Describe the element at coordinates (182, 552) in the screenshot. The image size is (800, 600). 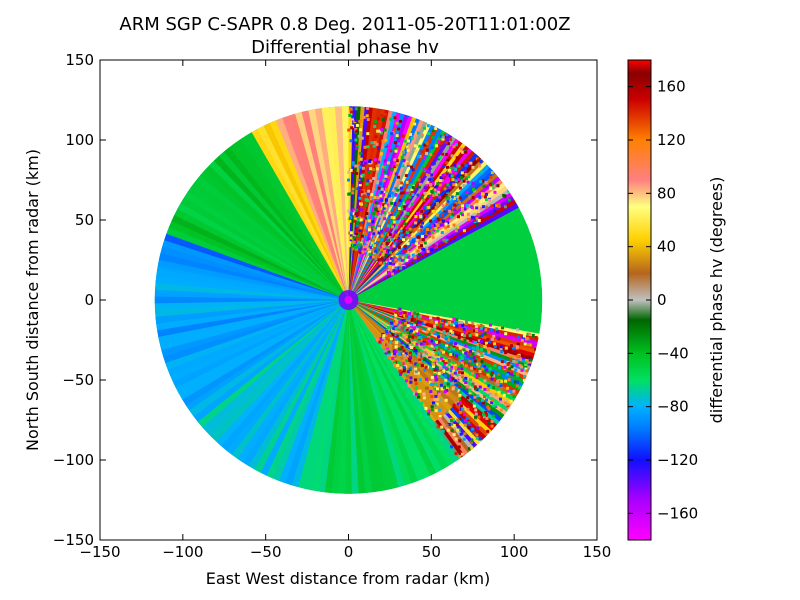
I see `x-tick-label: −100` at that location.